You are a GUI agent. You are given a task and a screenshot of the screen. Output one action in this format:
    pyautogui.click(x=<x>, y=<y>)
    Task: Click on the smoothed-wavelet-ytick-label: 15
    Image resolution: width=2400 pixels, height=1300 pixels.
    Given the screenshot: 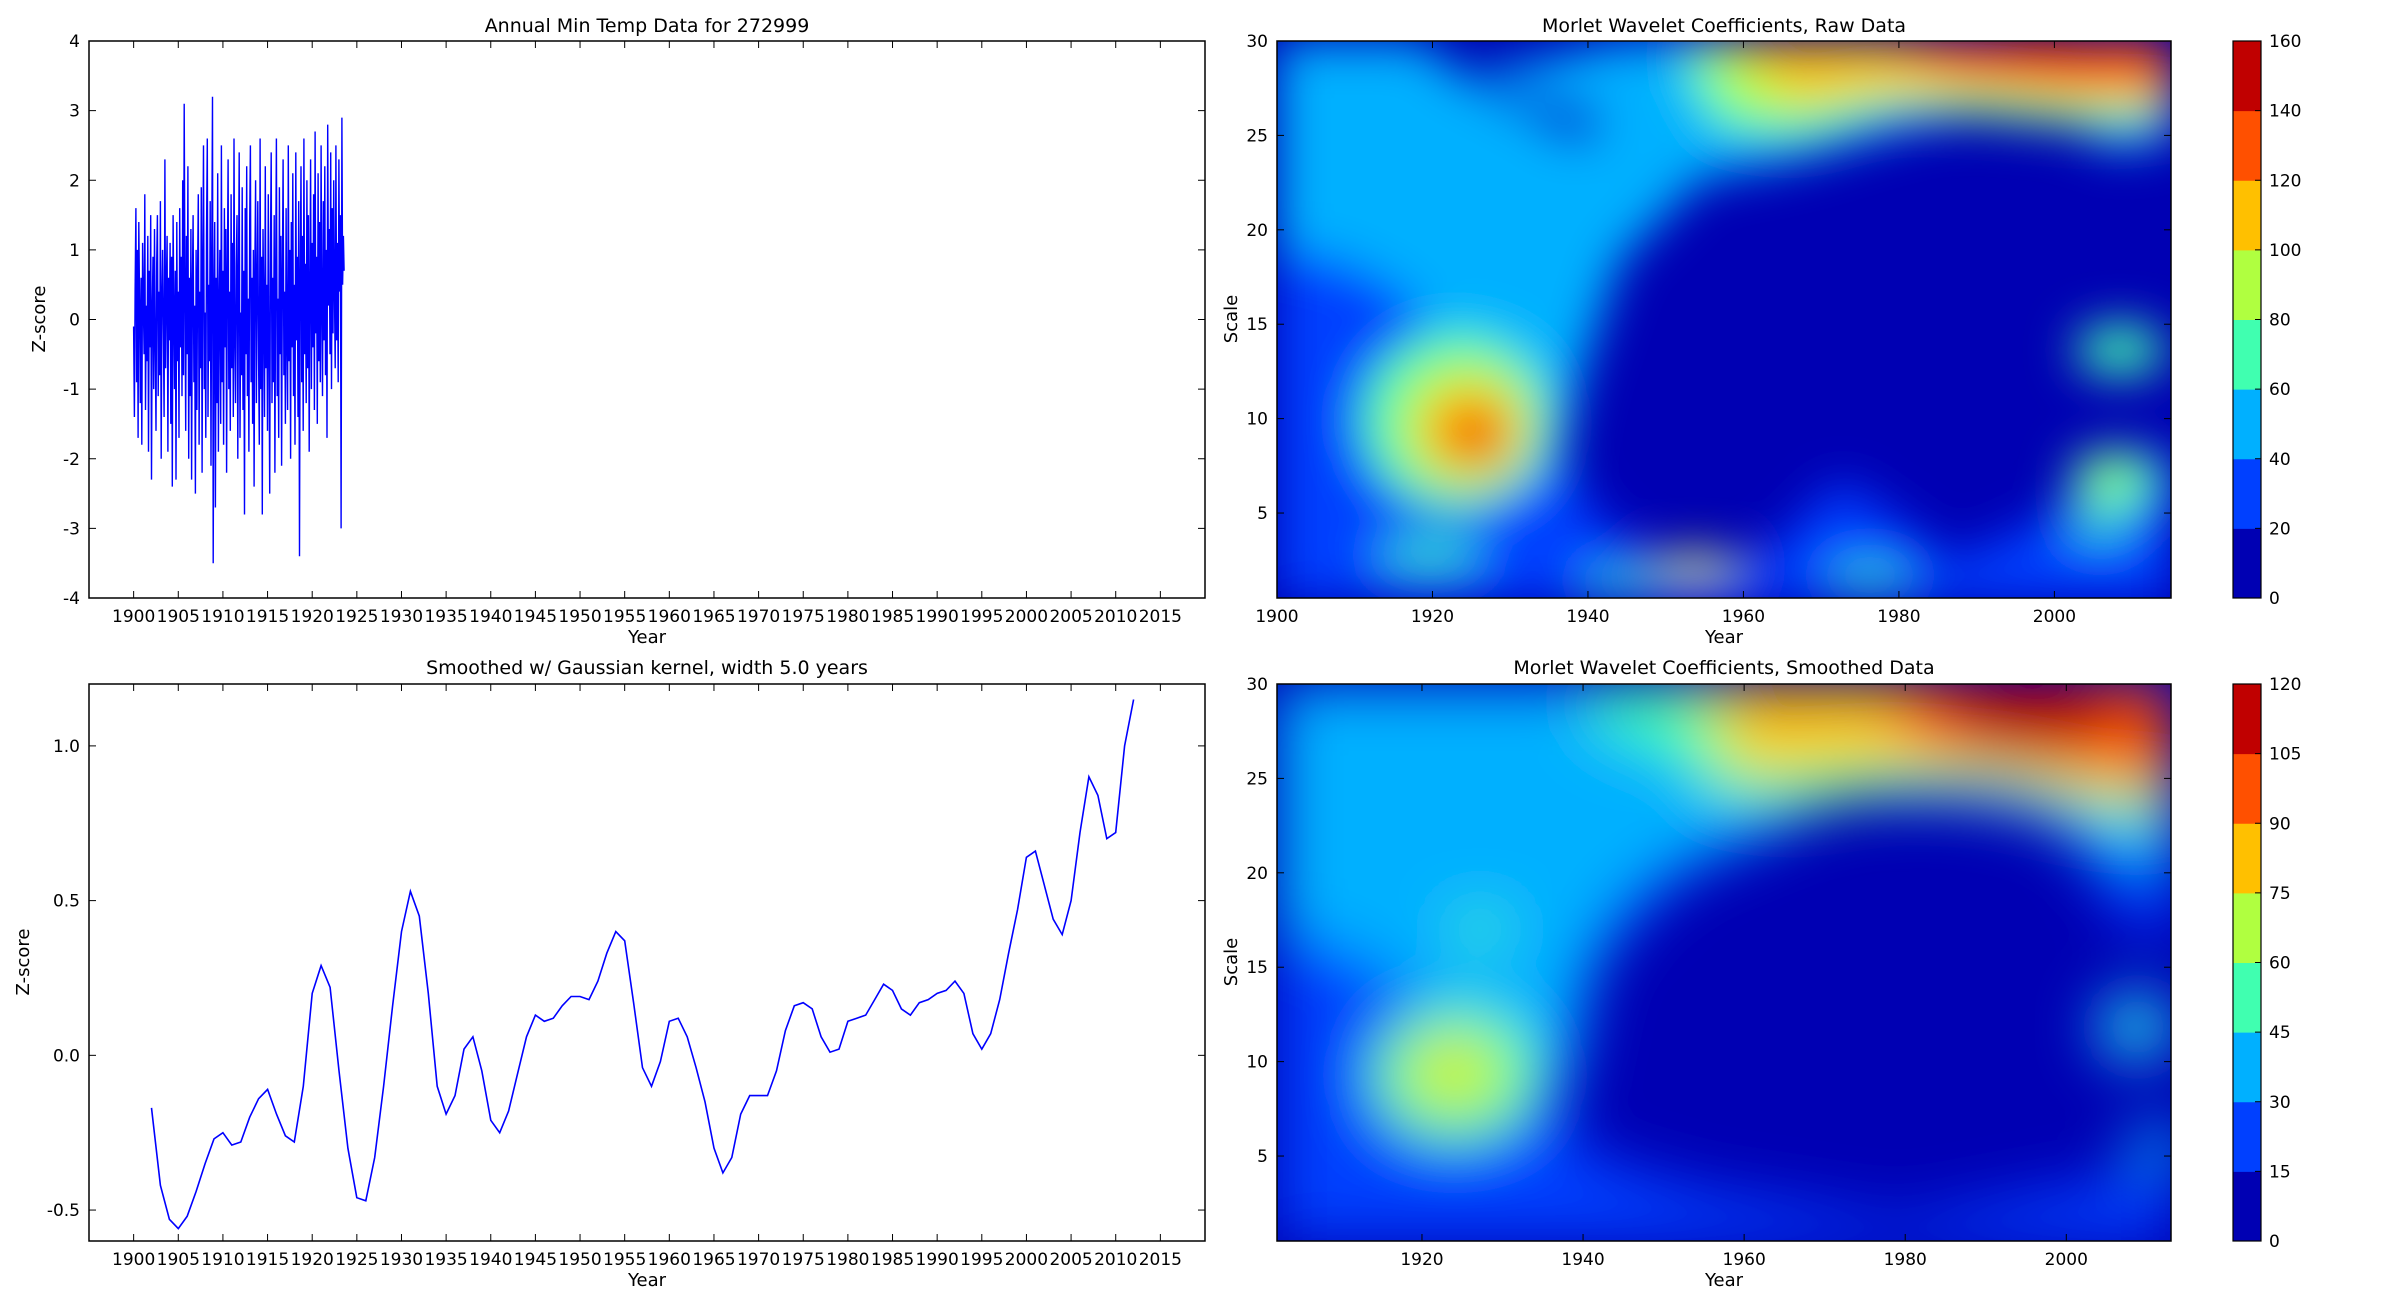 What is the action you would take?
    pyautogui.click(x=1257, y=968)
    